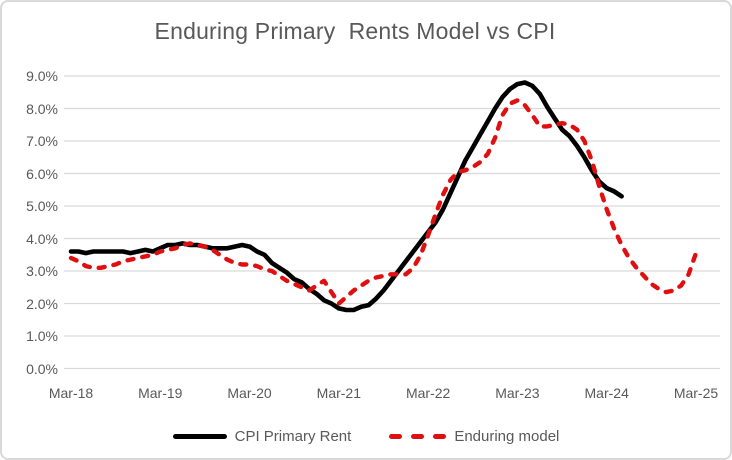 The height and width of the screenshot is (460, 732). What do you see at coordinates (42, 303) in the screenshot?
I see `y-axis-tick-label: 2.0%` at bounding box center [42, 303].